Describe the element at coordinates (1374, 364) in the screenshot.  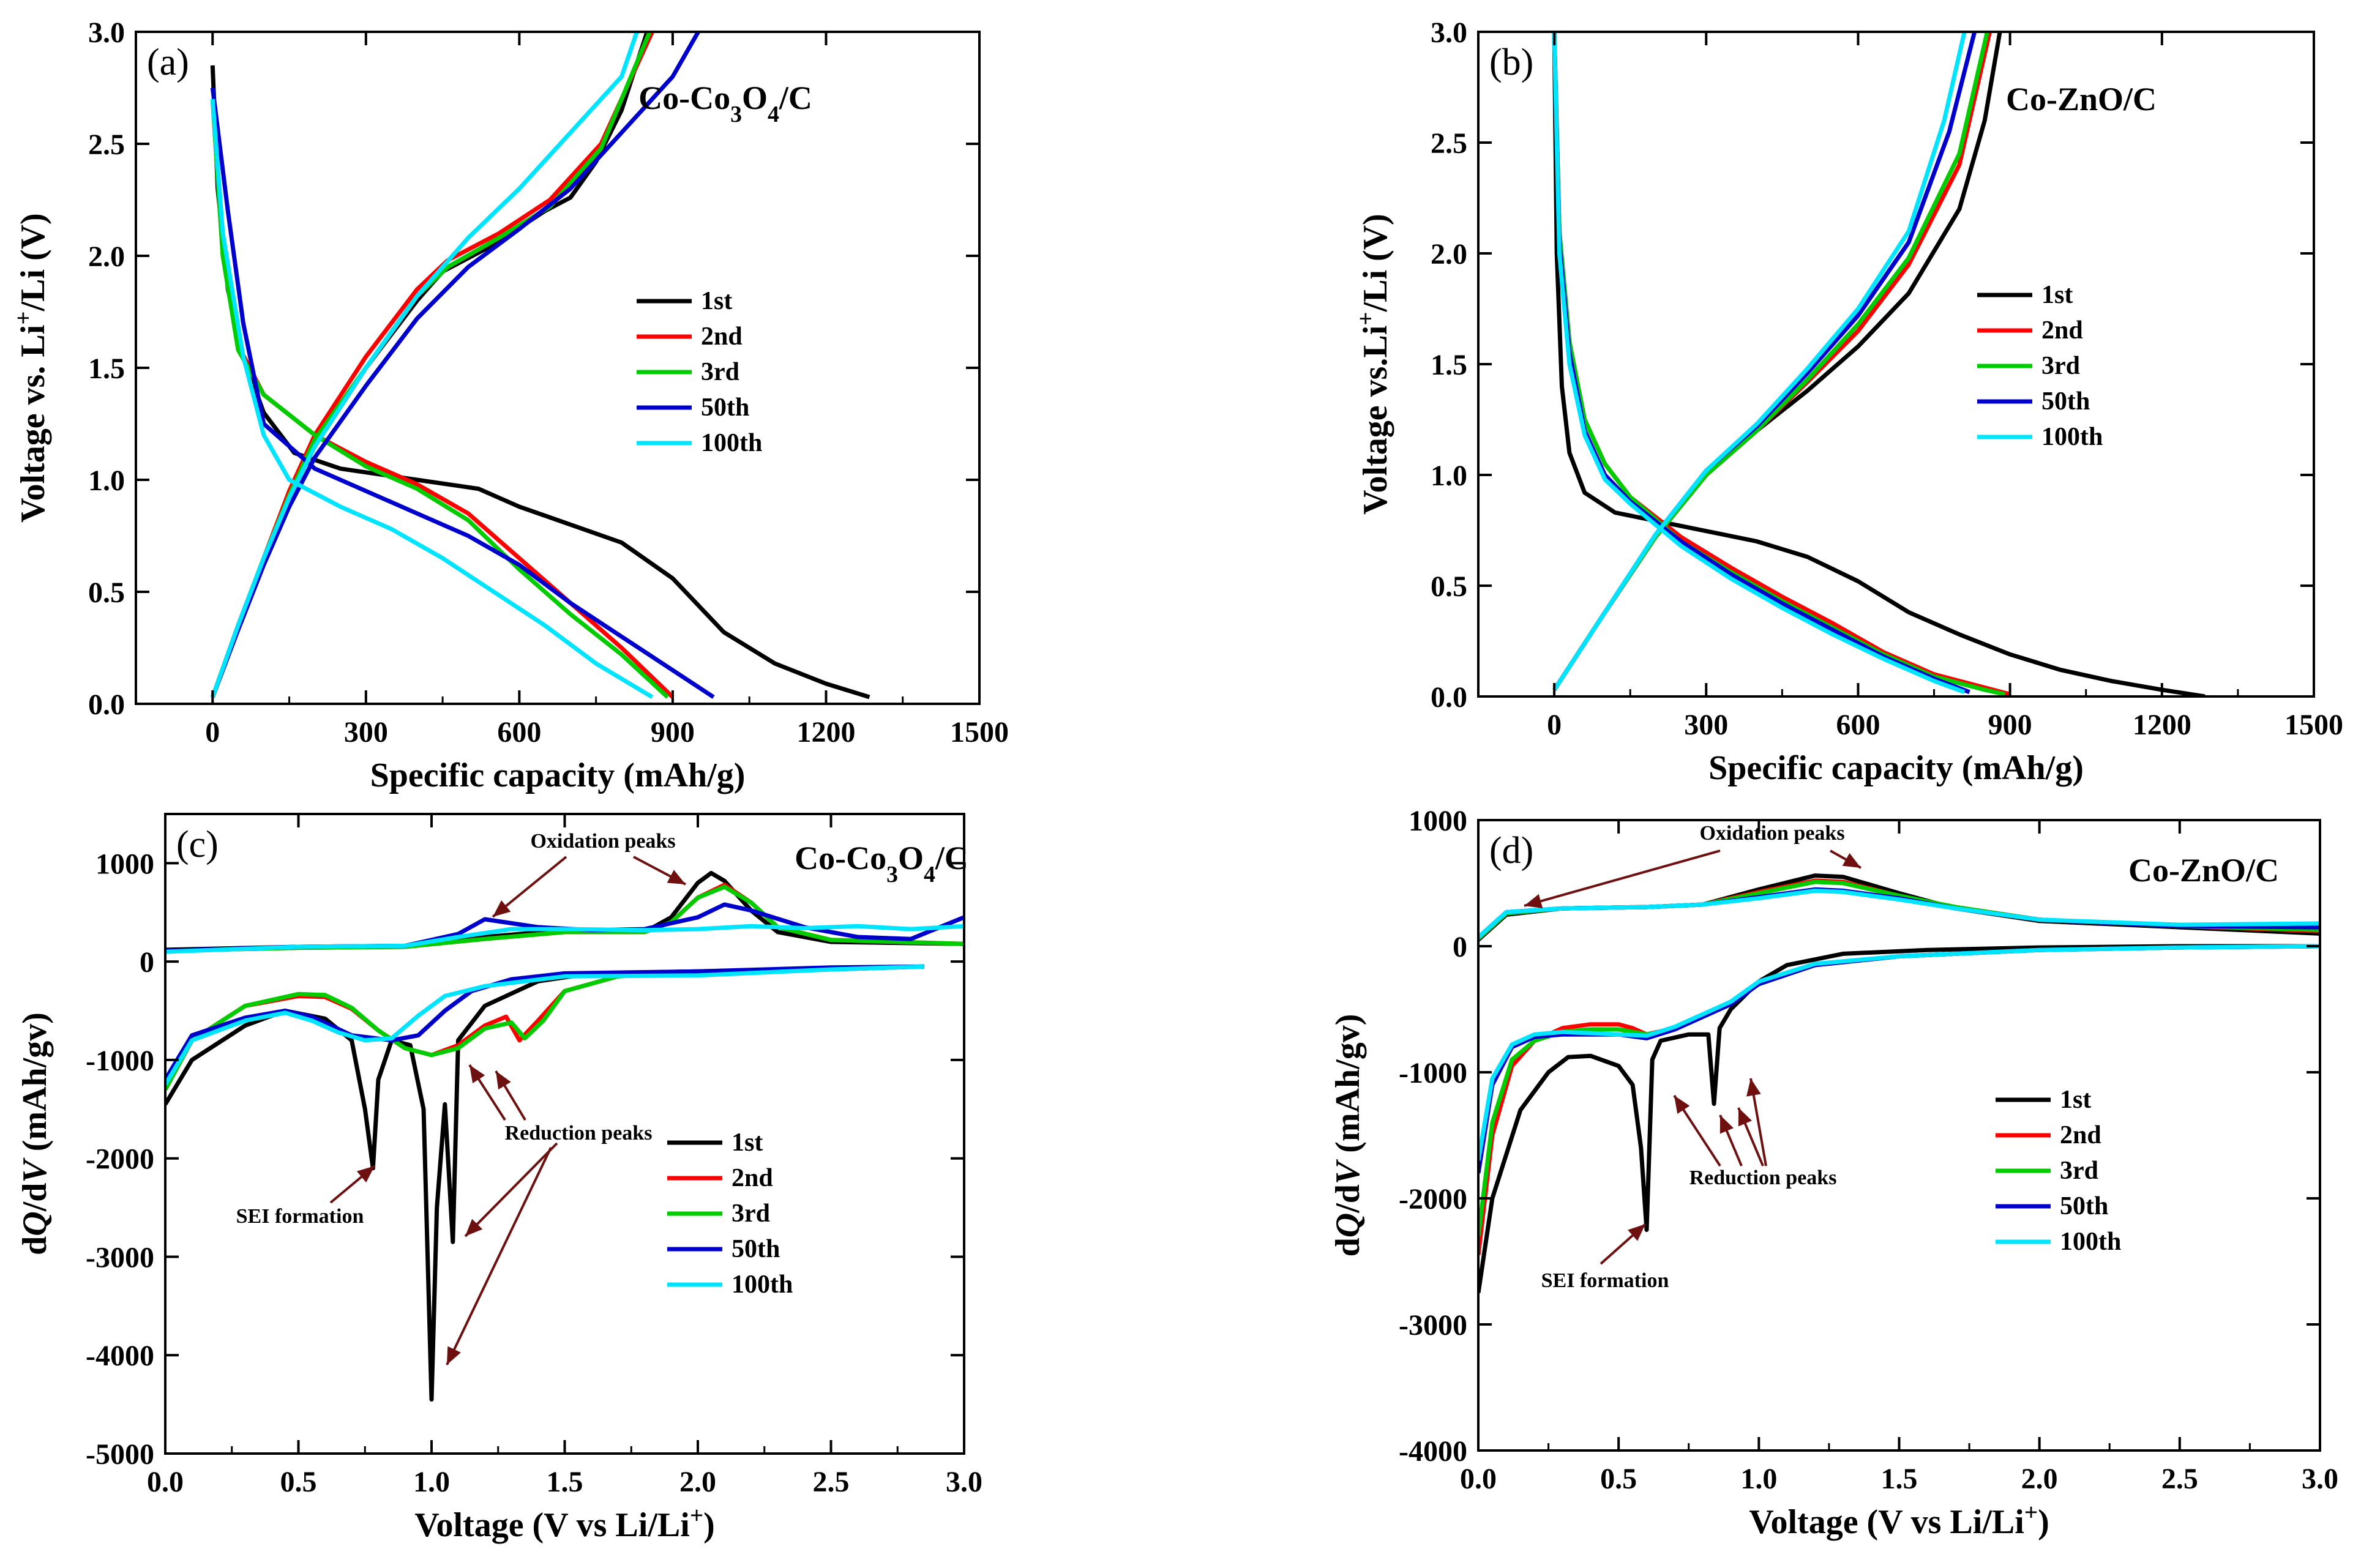
I see `y-axis-label: Voltage vs.Li+/Li (V)` at that location.